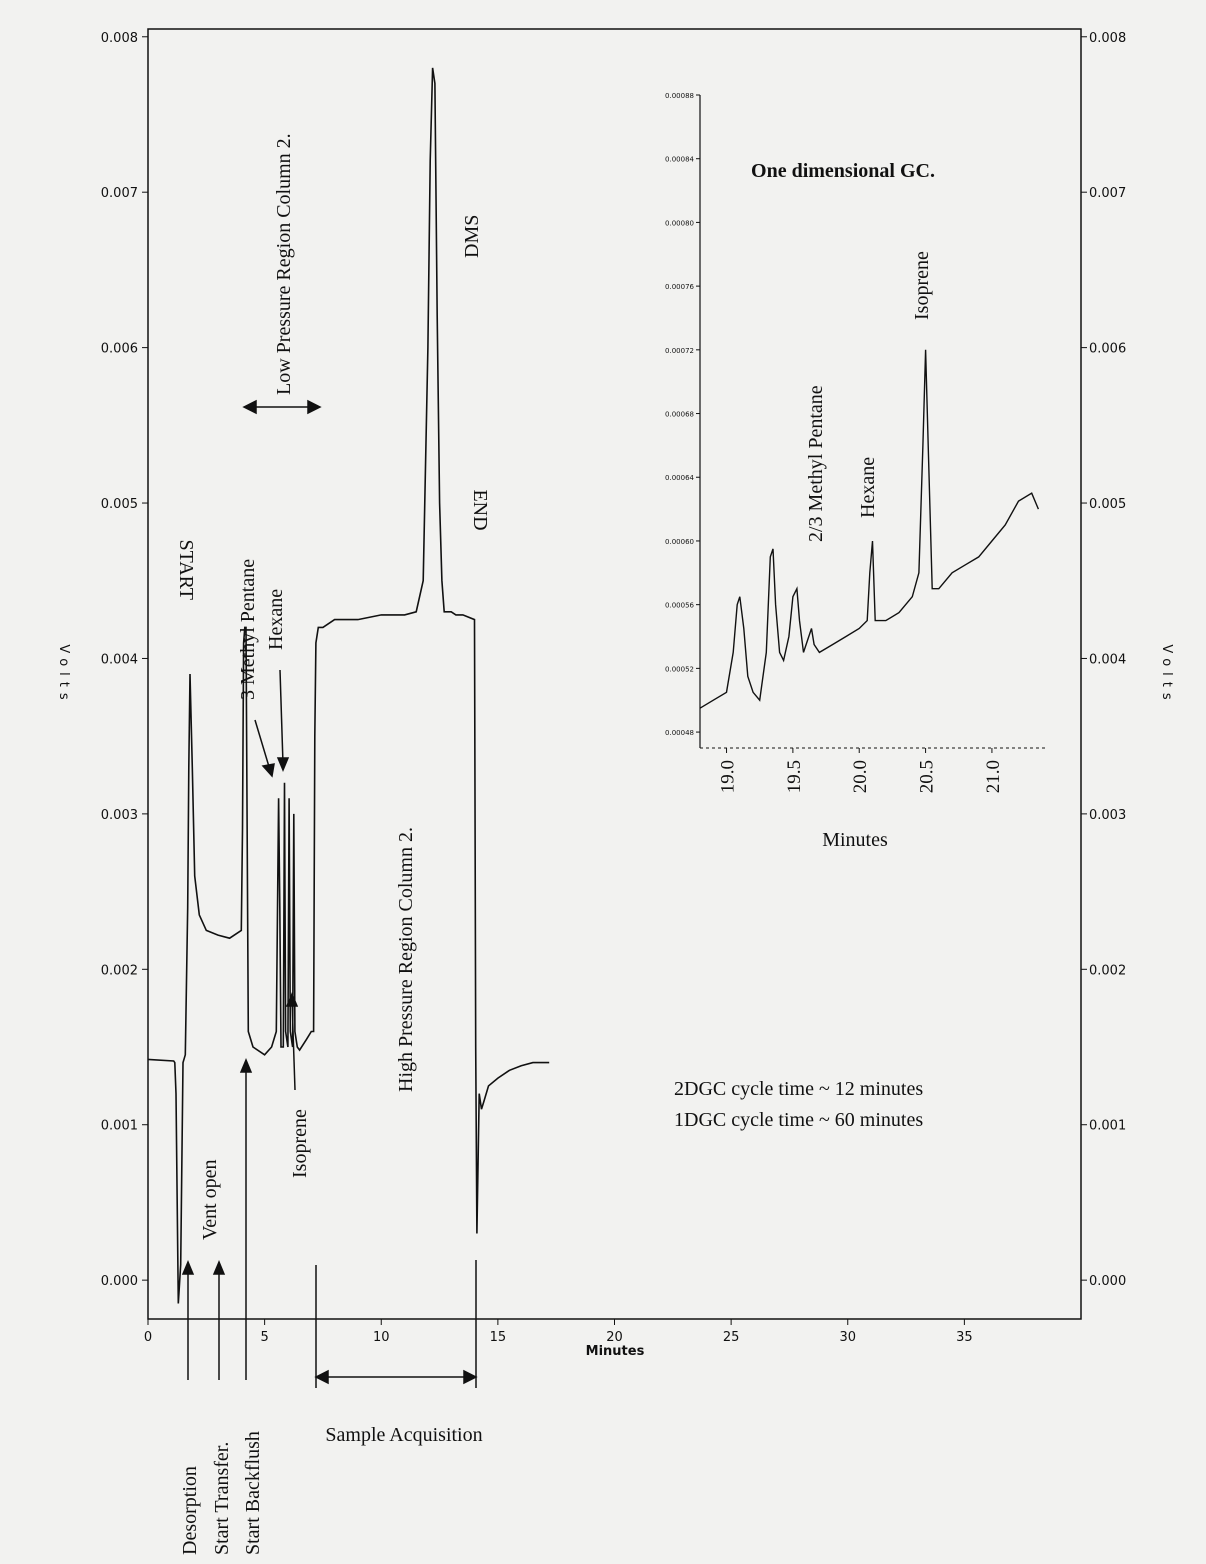 This screenshot has width=1206, height=1564. What do you see at coordinates (816, 463) in the screenshot?
I see `inset-annotation-methyl-pentane: 2/3 Methyl Pentane` at bounding box center [816, 463].